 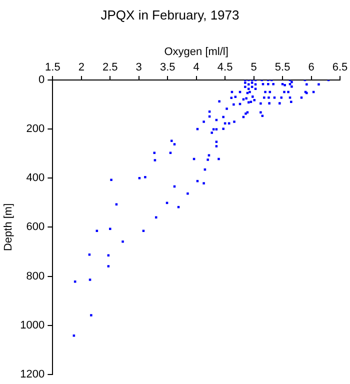 What do you see at coordinates (196, 52) in the screenshot?
I see `x-axis-title: Oxygen [ml/l]` at bounding box center [196, 52].